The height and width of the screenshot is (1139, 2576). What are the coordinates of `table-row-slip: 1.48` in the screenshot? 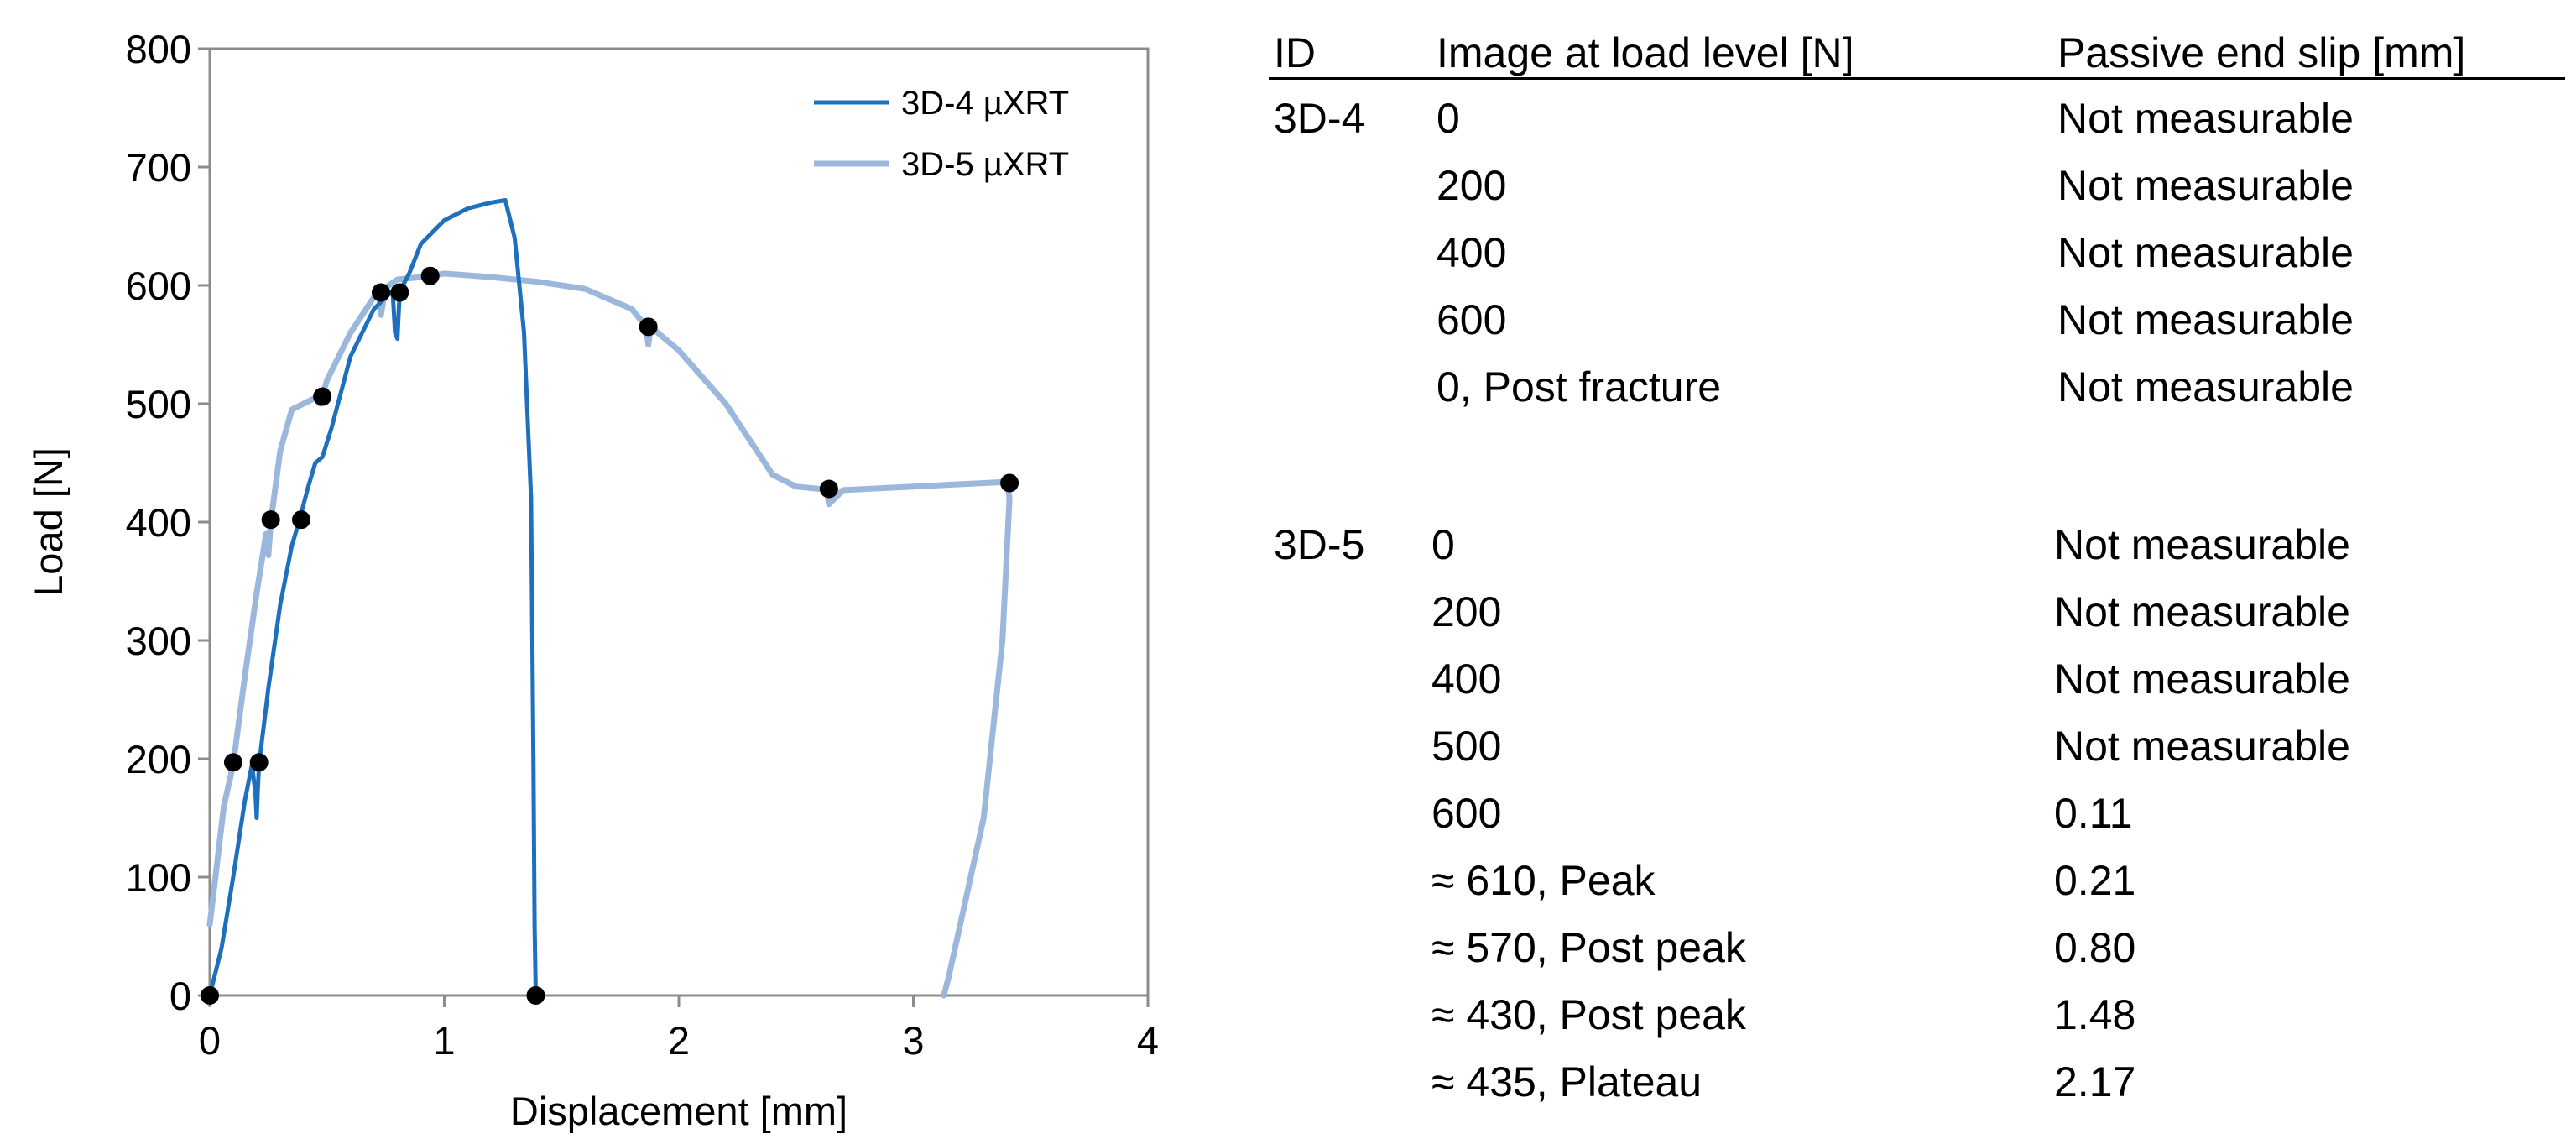 It's located at (2095, 1015).